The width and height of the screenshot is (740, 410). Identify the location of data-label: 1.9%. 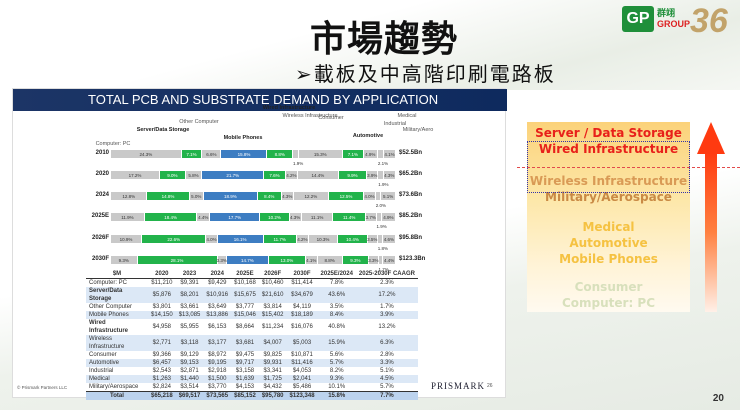
(383, 184).